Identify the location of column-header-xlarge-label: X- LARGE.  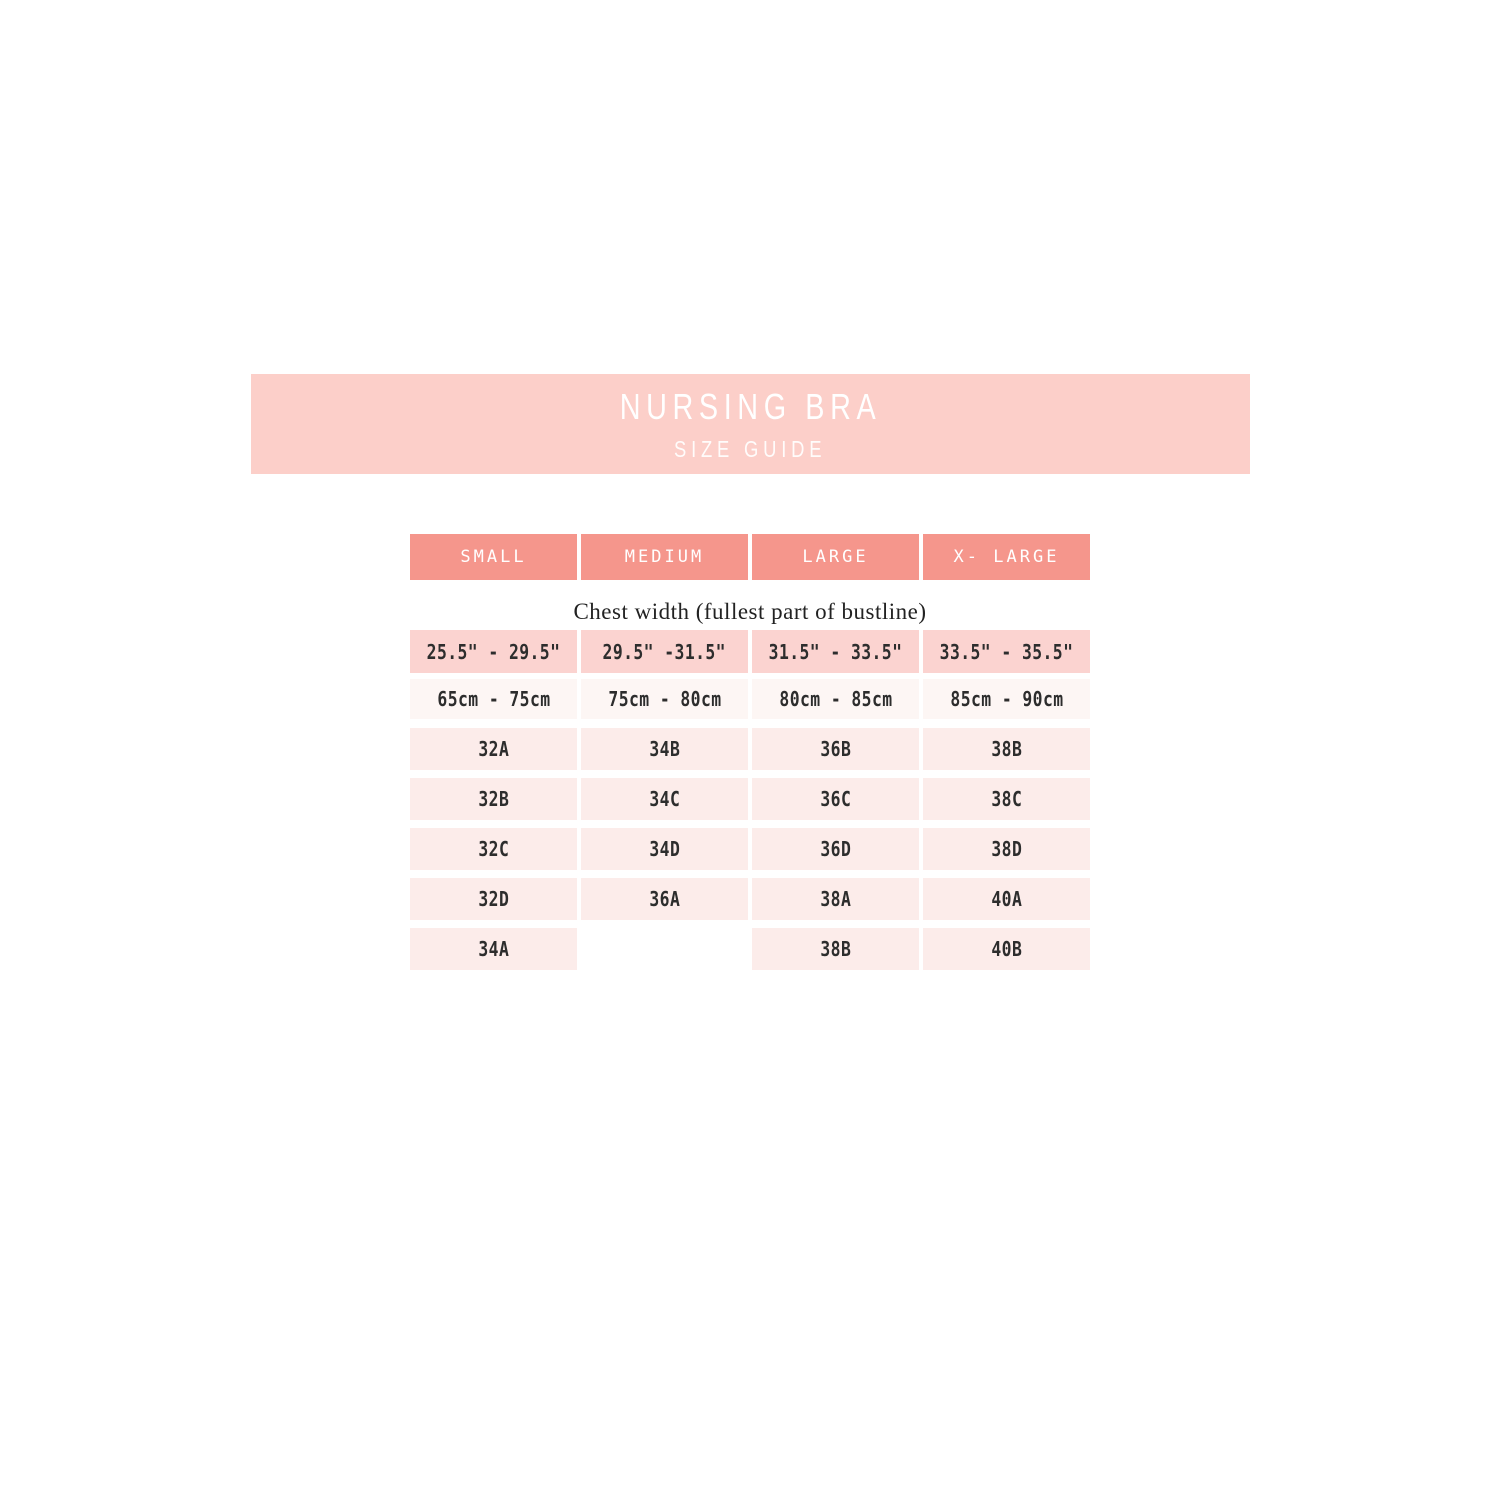
(1006, 557).